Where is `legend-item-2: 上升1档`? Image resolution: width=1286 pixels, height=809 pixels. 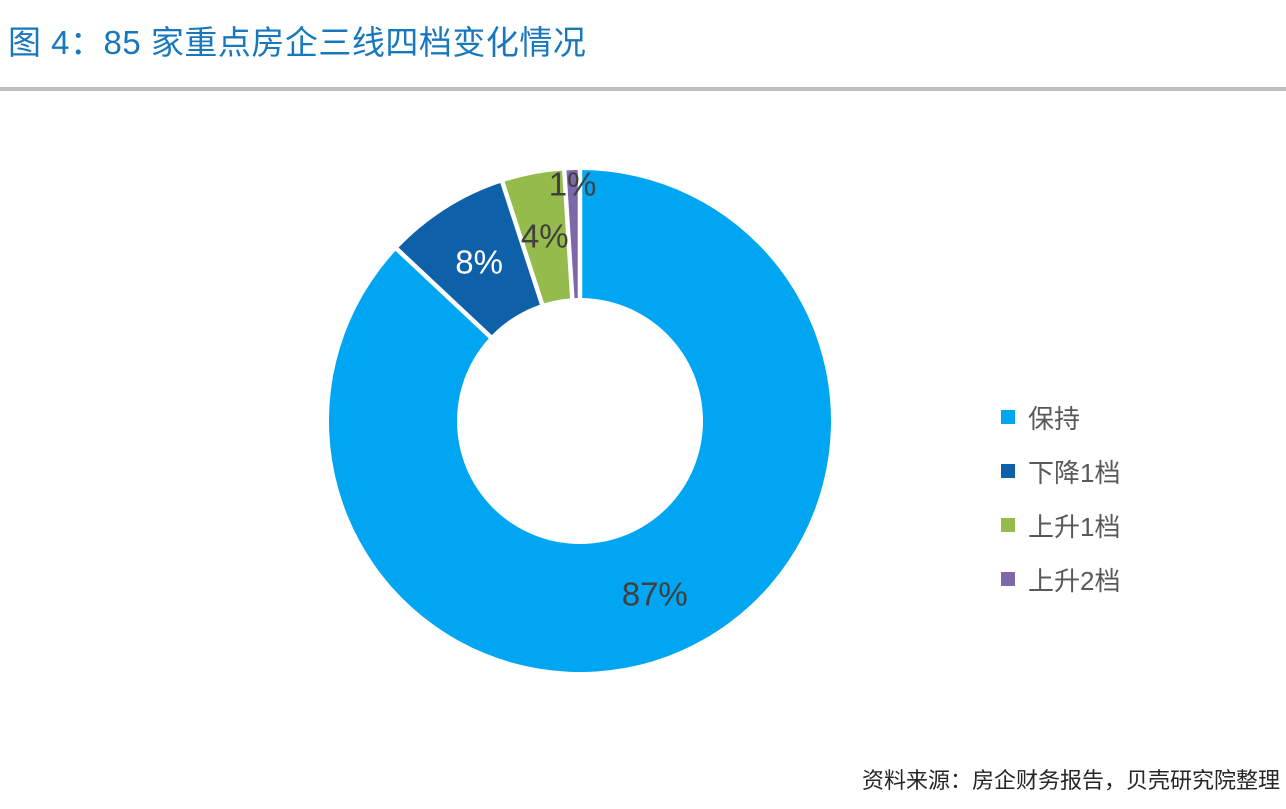 legend-item-2: 上升1档 is located at coordinates (1060, 526).